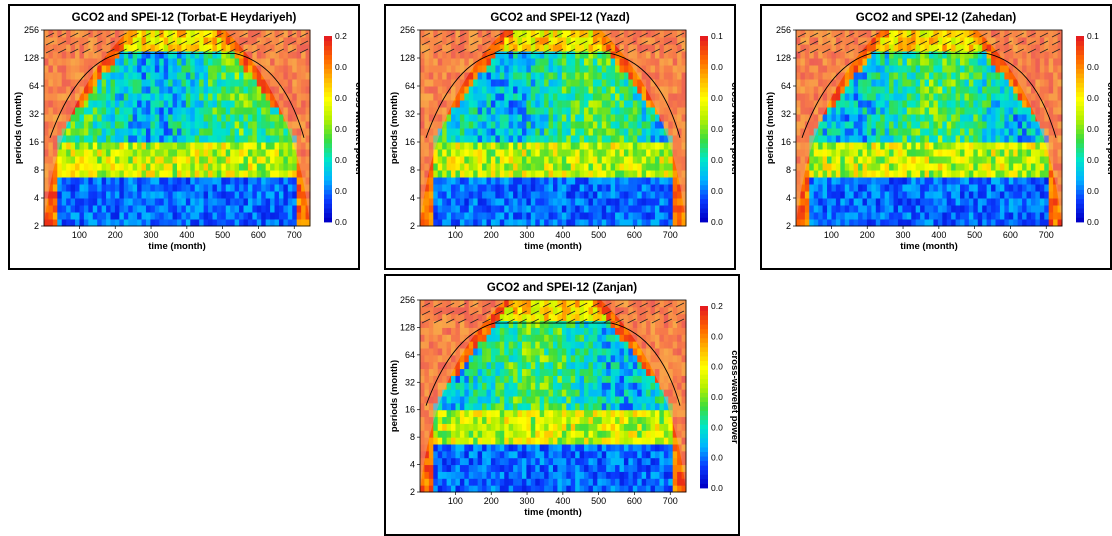 This screenshot has width=1112, height=536. What do you see at coordinates (1093, 36) in the screenshot?
I see `colorbar-tick-label: 0.1` at bounding box center [1093, 36].